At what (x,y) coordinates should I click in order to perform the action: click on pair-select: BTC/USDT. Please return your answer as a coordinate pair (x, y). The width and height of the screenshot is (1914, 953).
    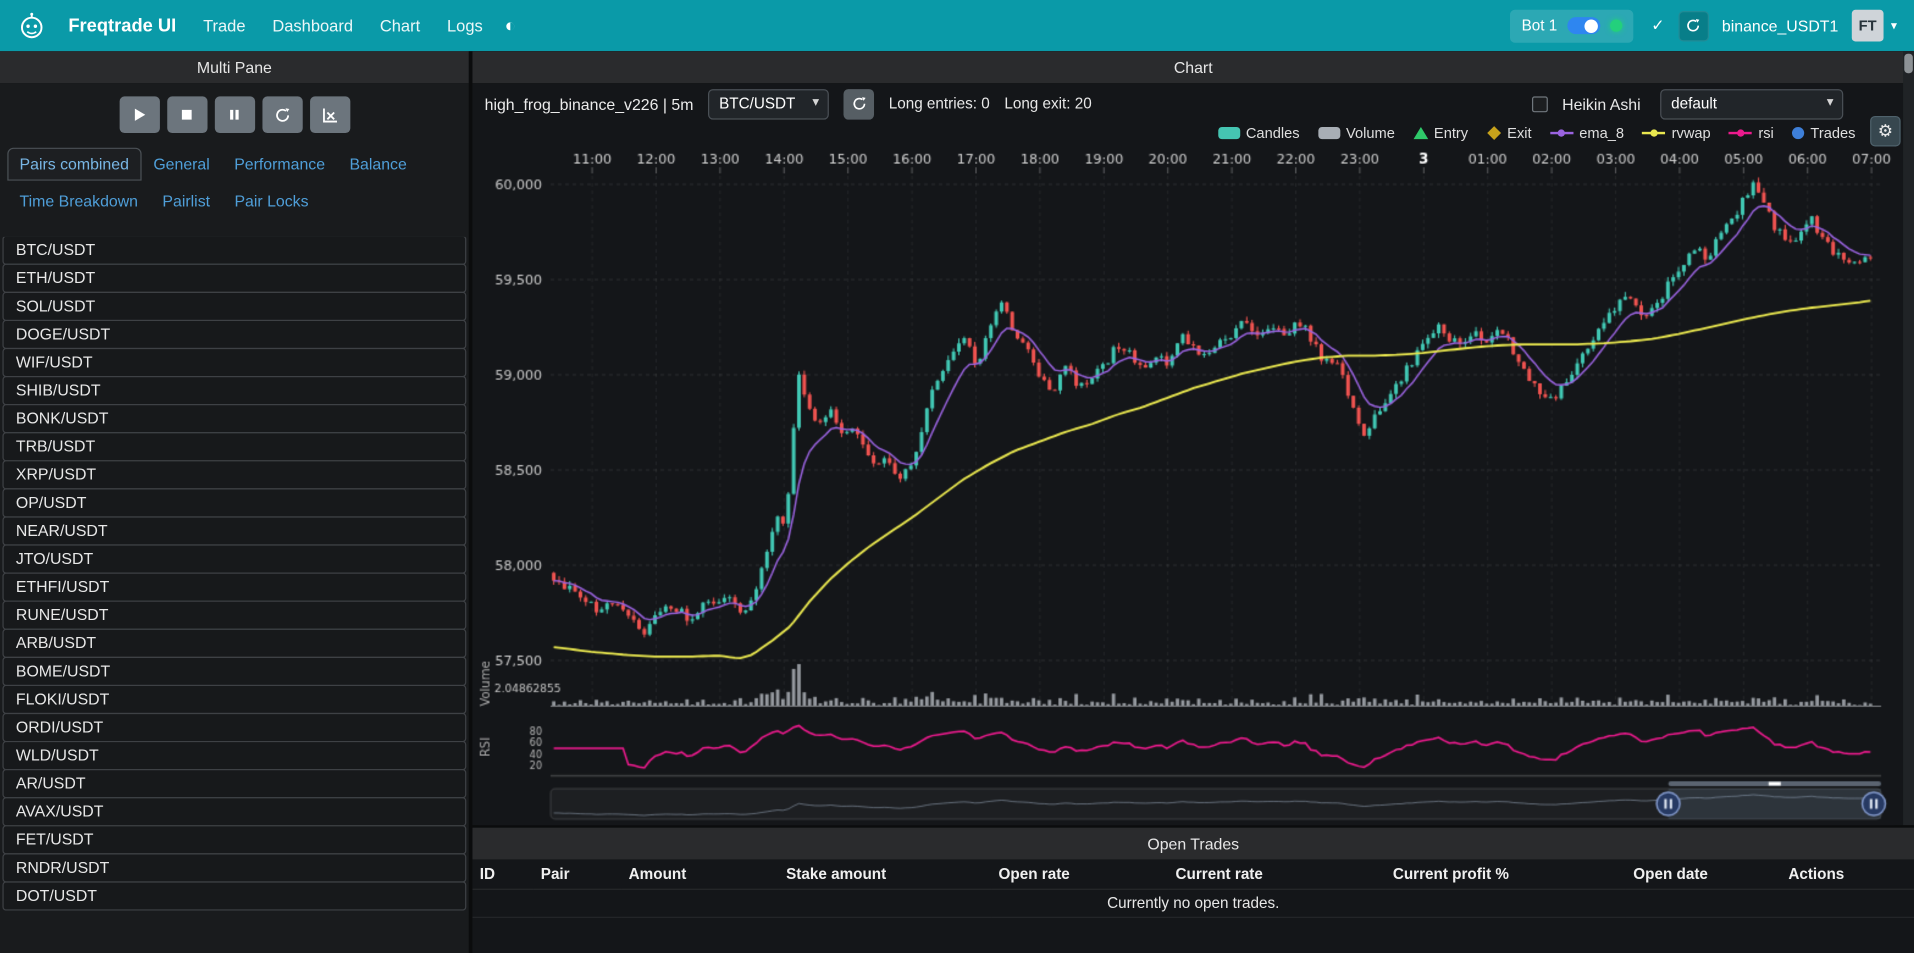
    Looking at the image, I should click on (768, 104).